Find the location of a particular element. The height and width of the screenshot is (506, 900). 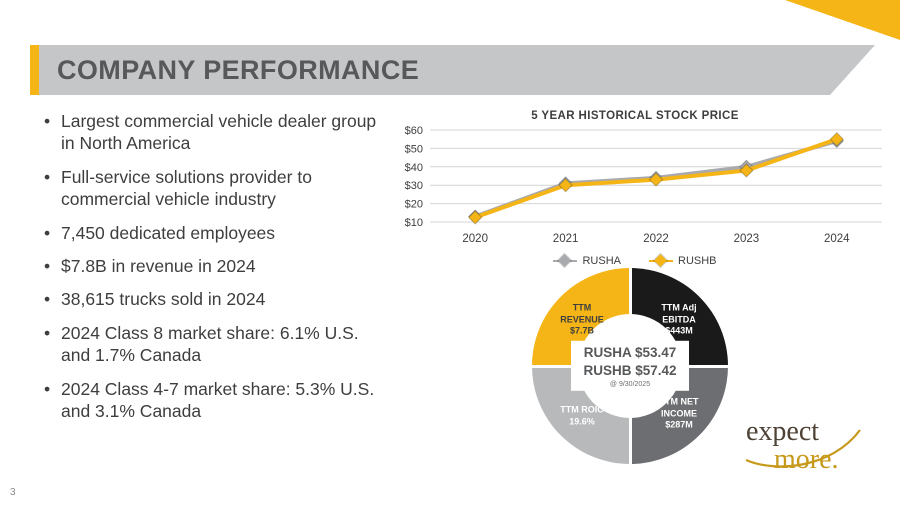

series-rushb is located at coordinates (656, 178).